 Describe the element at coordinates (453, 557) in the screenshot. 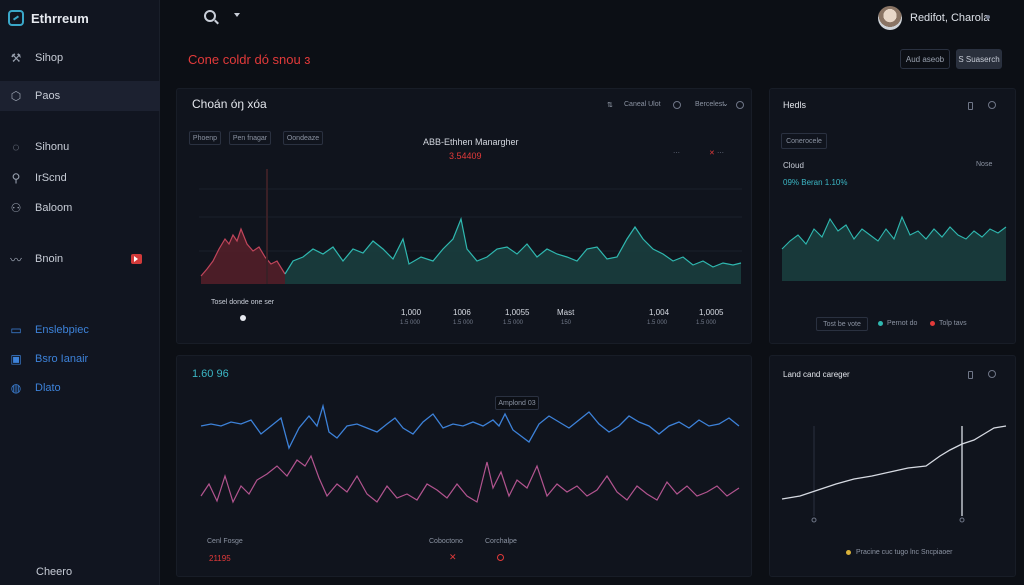

I see `close-red-icon: ✕` at that location.